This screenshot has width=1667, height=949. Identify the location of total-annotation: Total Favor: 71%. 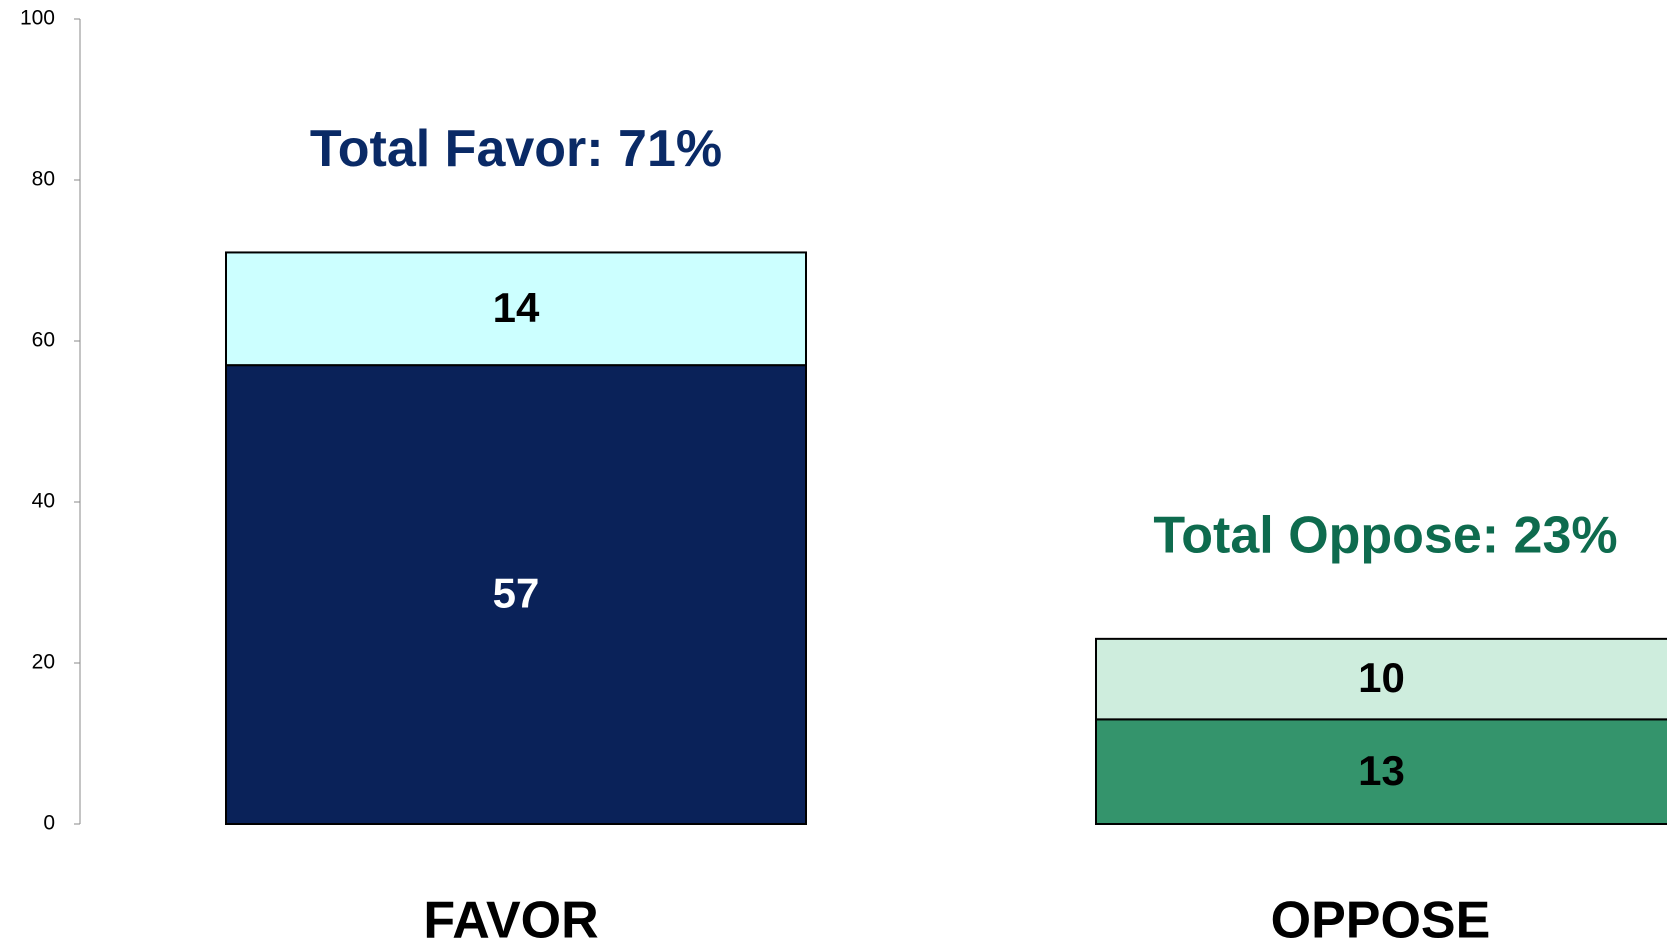
(516, 149).